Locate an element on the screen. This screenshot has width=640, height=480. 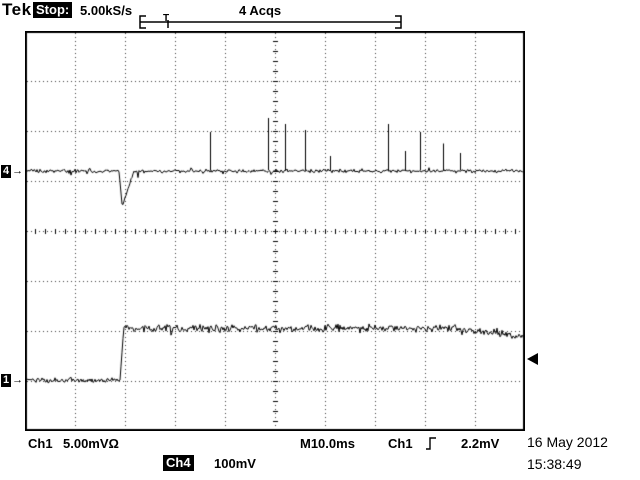
ch4-position-number: 4 is located at coordinates (6, 171).